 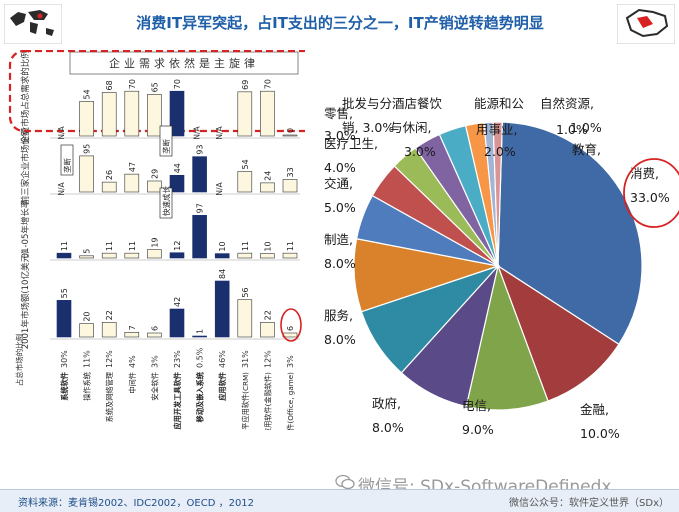 What do you see at coordinates (340, 167) in the screenshot?
I see `pie-label: 4.0%` at bounding box center [340, 167].